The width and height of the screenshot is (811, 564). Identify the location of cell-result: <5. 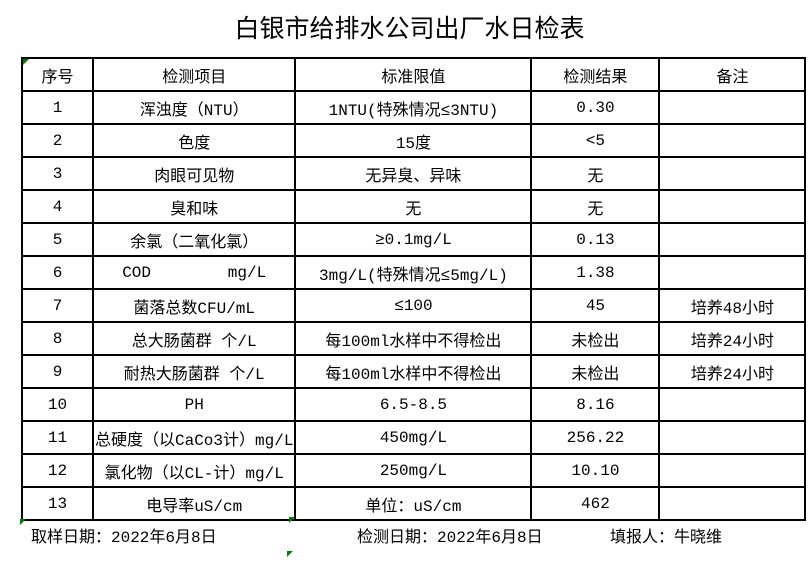
(595, 140).